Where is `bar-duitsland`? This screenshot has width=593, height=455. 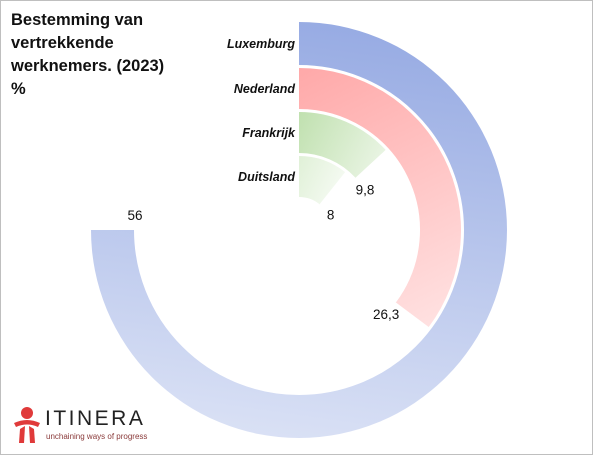
bar-duitsland is located at coordinates (322, 180).